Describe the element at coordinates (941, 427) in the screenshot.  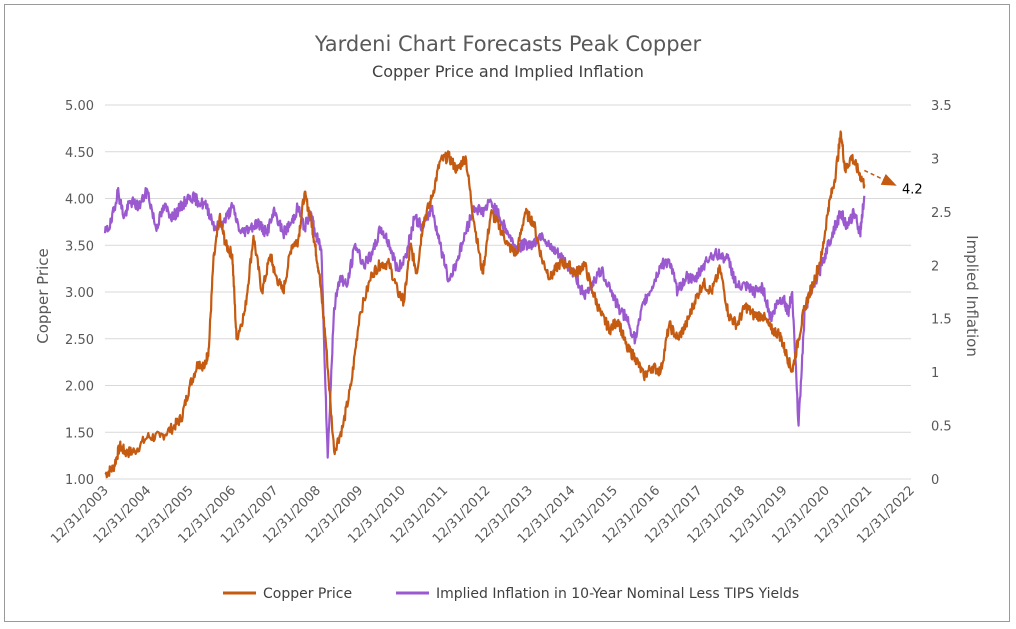
I see `right-tick-label: 0.5` at that location.